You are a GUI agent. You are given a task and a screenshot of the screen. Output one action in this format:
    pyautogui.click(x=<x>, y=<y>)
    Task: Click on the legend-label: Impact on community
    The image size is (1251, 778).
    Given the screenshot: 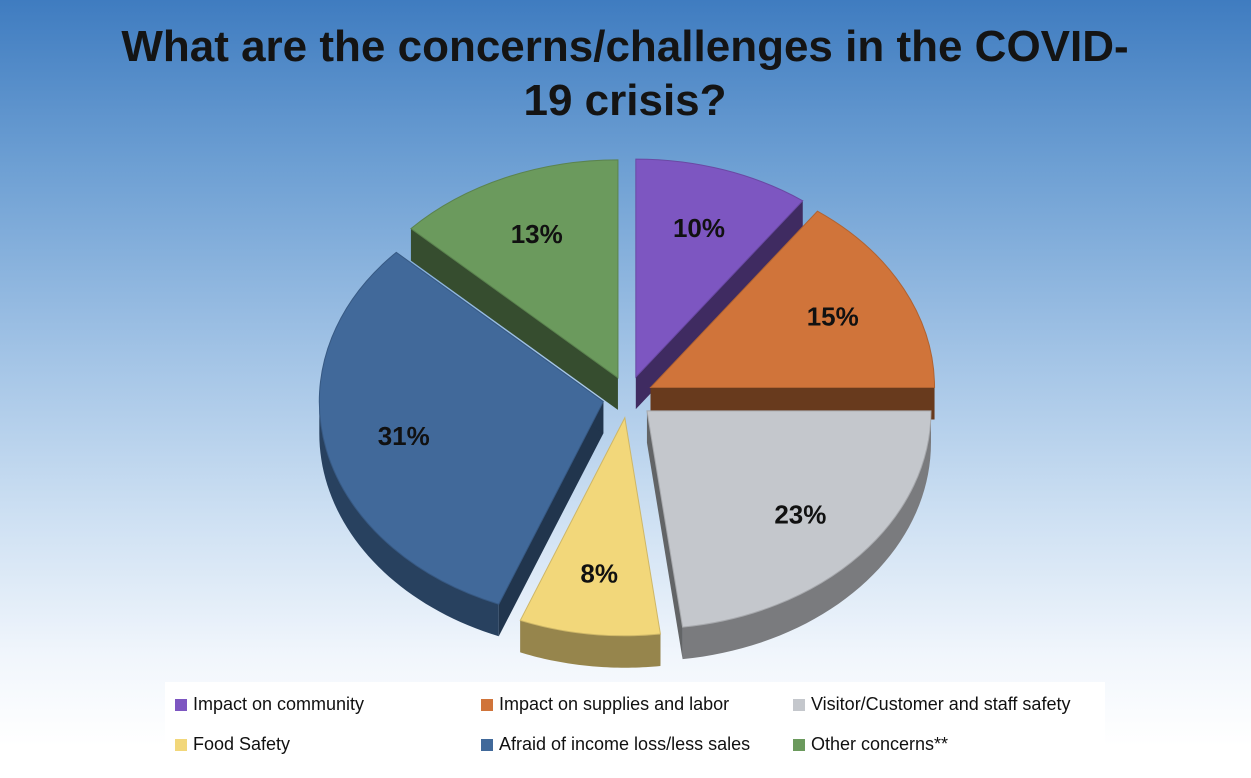 What is the action you would take?
    pyautogui.click(x=279, y=704)
    